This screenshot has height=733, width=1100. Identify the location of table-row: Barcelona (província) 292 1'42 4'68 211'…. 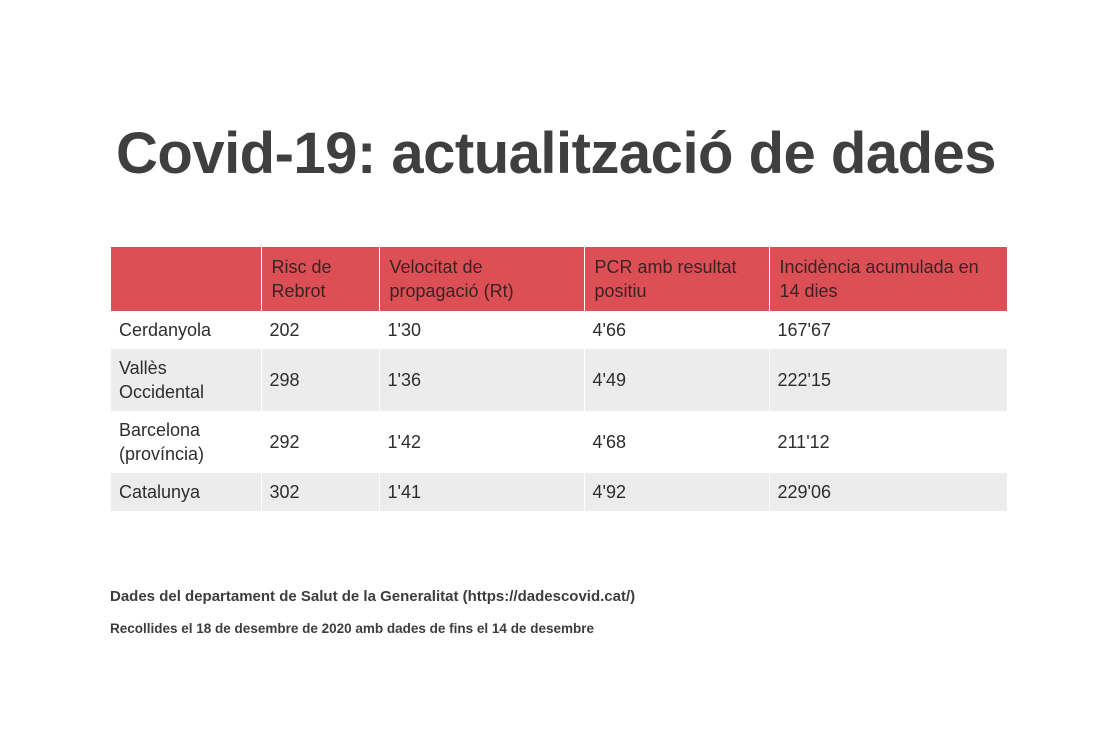
(559, 442).